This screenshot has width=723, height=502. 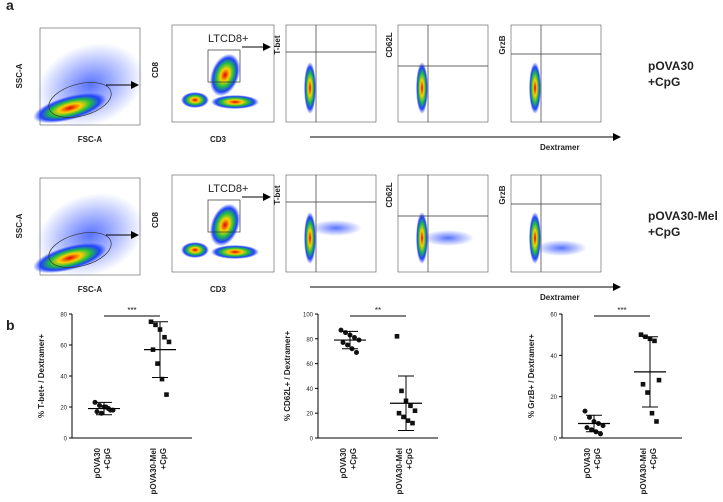 What do you see at coordinates (378, 310) in the screenshot?
I see `significance-label: **` at bounding box center [378, 310].